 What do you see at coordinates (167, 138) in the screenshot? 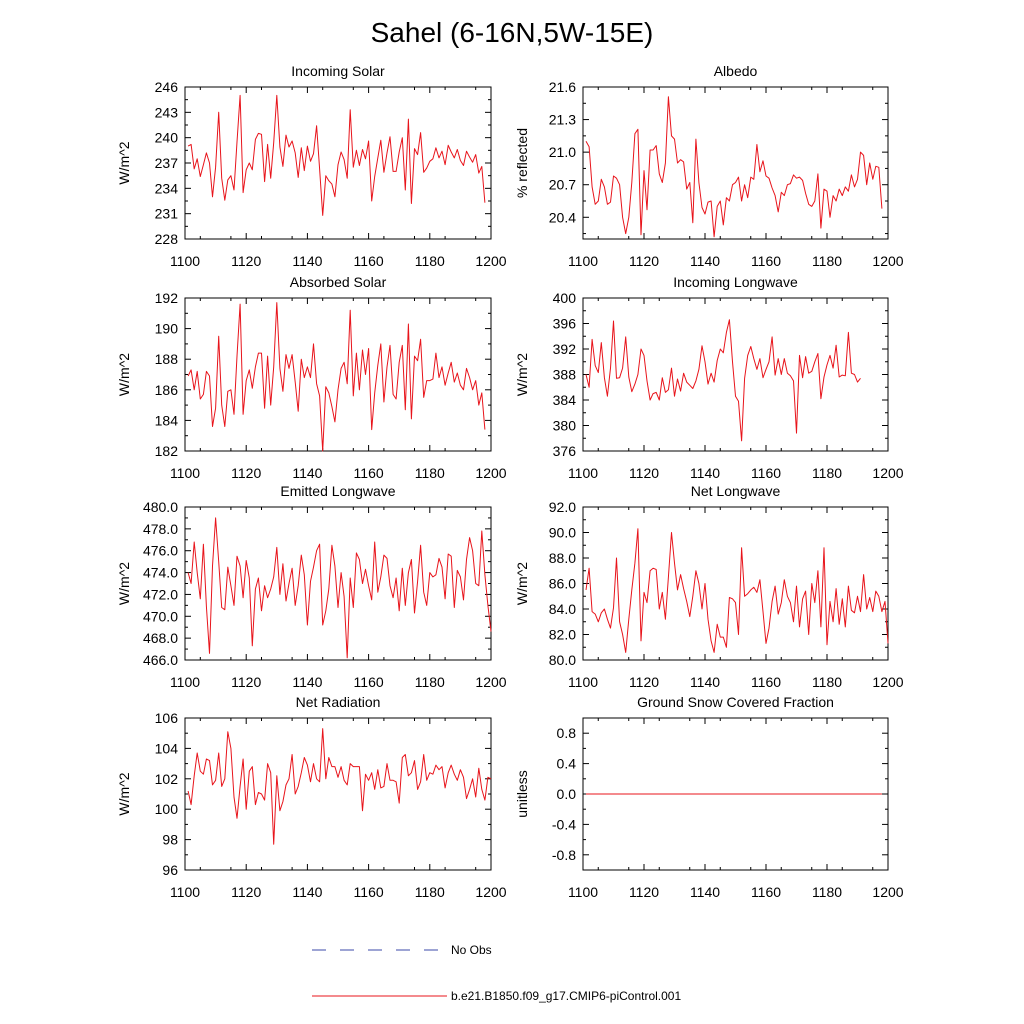
I see `y-tick-label: 240` at bounding box center [167, 138].